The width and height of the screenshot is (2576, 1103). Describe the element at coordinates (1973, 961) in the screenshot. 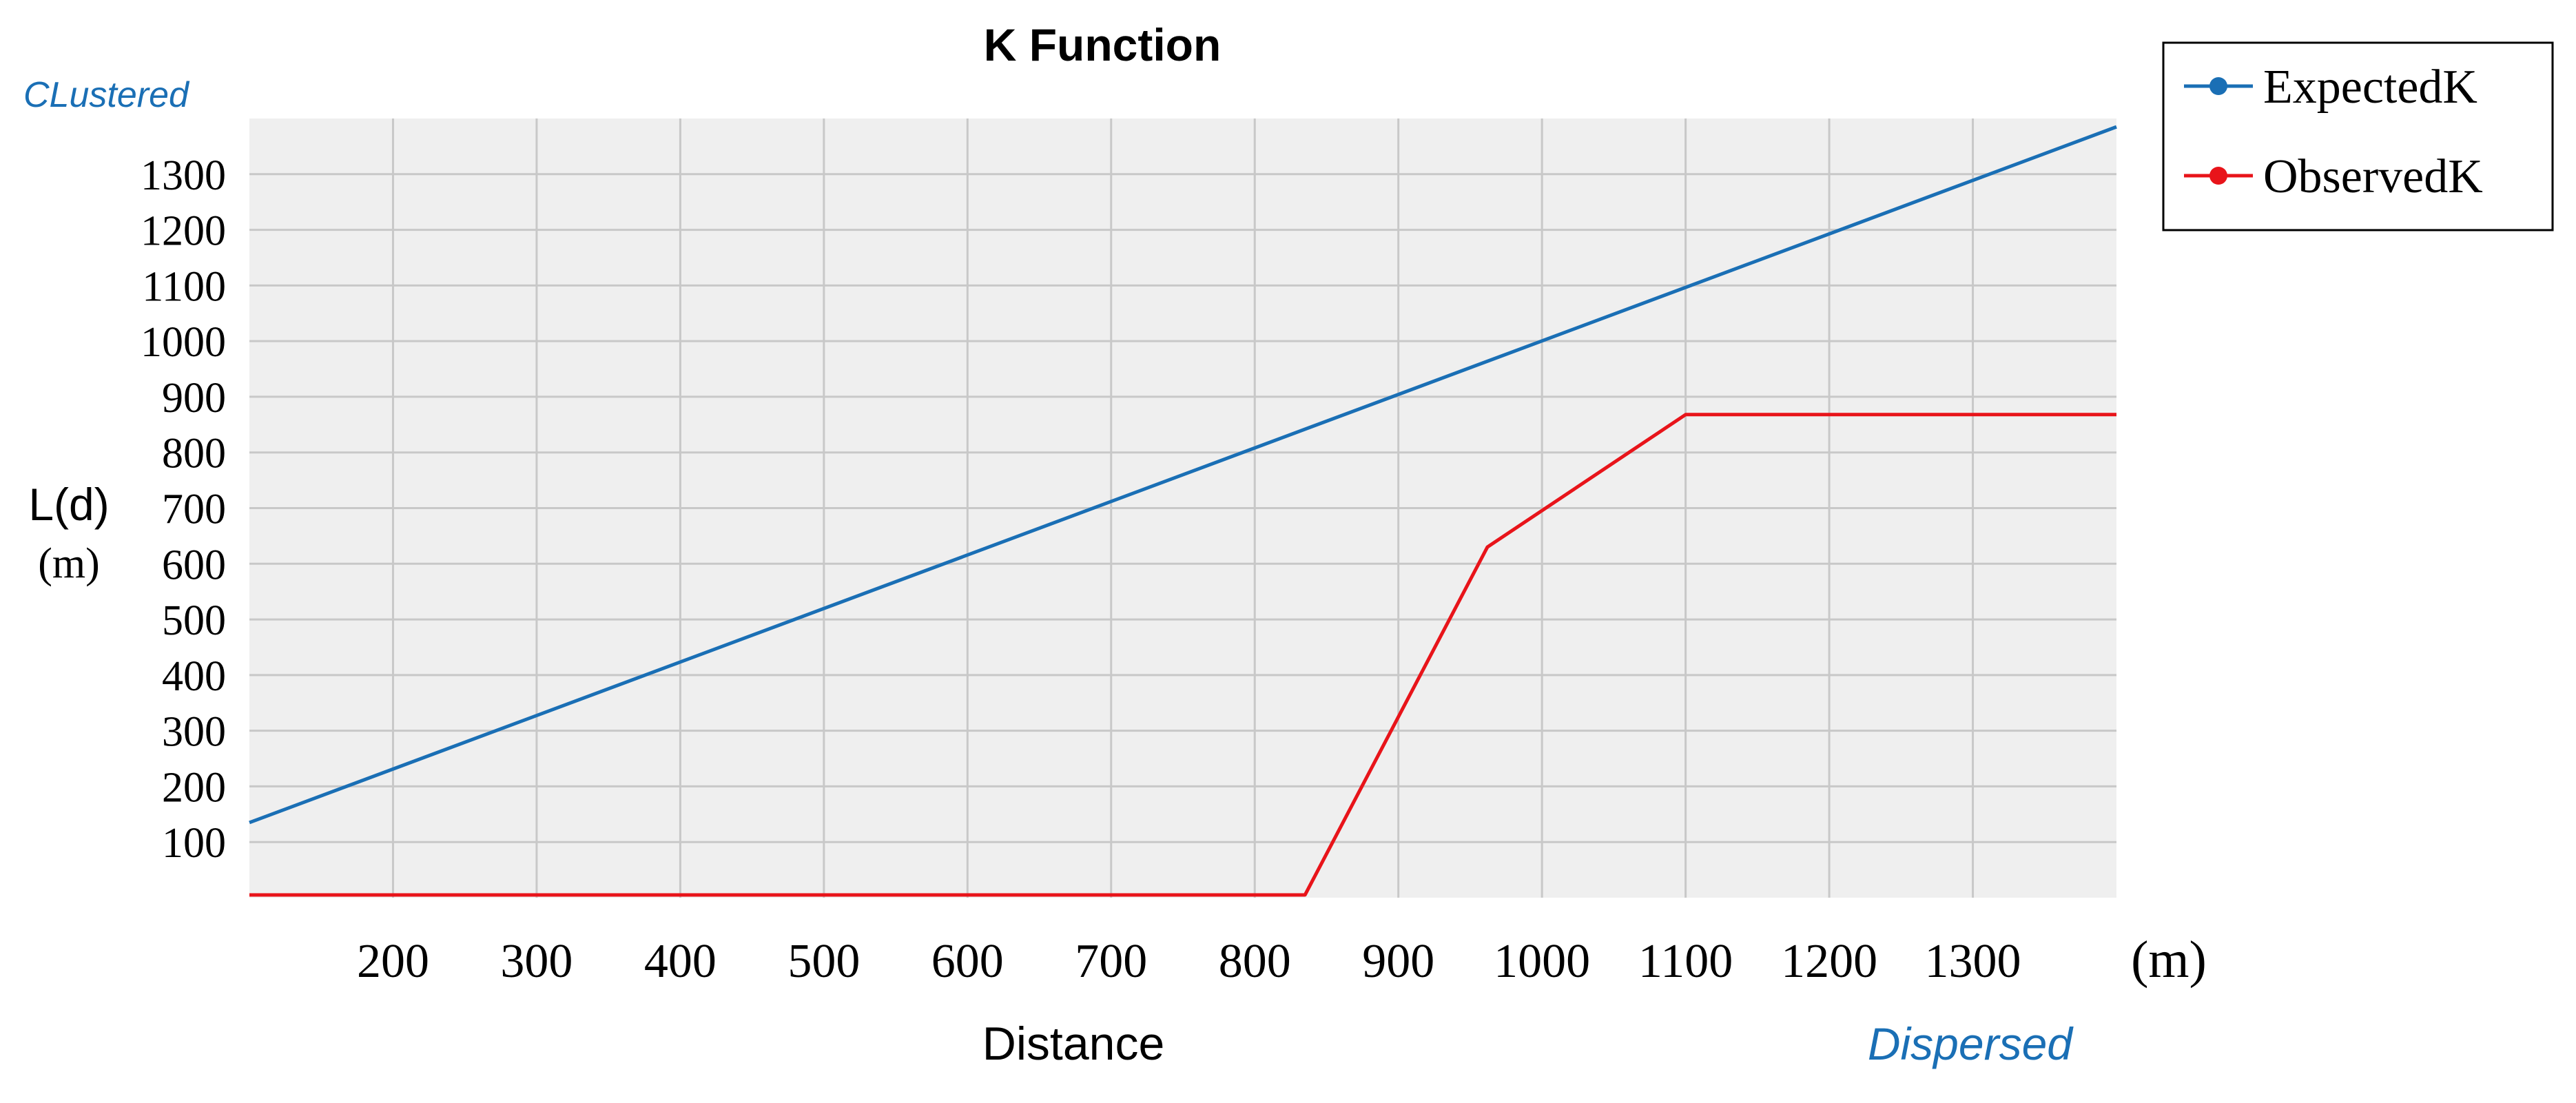

I see `x-tick-label: 1300` at that location.